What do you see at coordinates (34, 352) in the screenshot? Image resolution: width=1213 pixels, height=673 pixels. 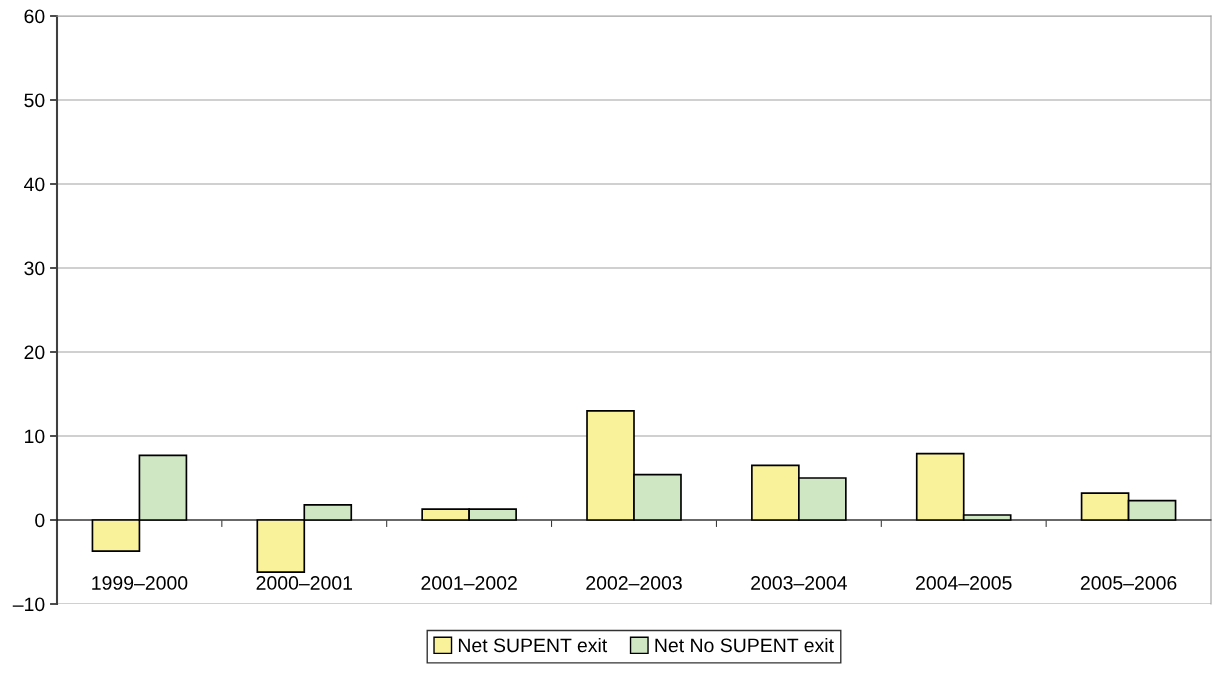 I see `y-tick-label: 20` at bounding box center [34, 352].